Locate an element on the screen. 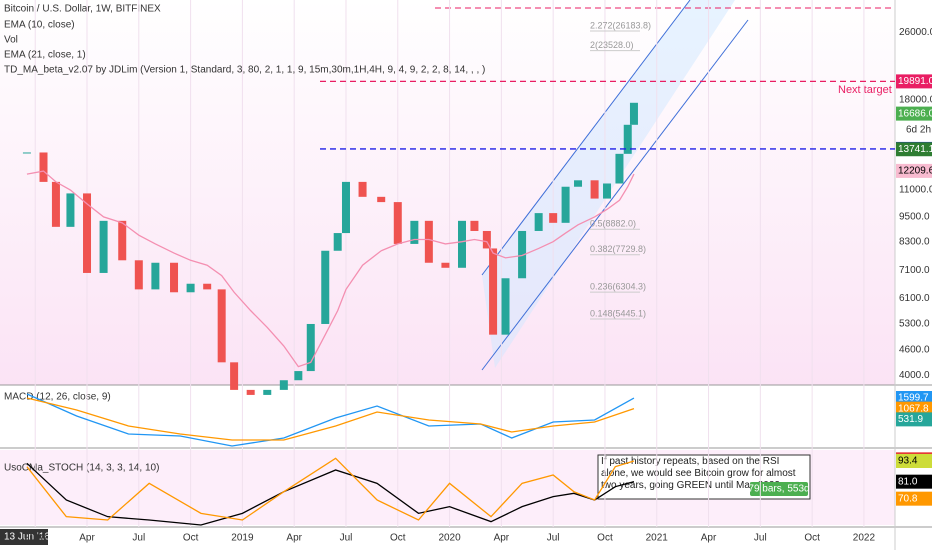  y-tick-label: 5300.0 is located at coordinates (914, 324).